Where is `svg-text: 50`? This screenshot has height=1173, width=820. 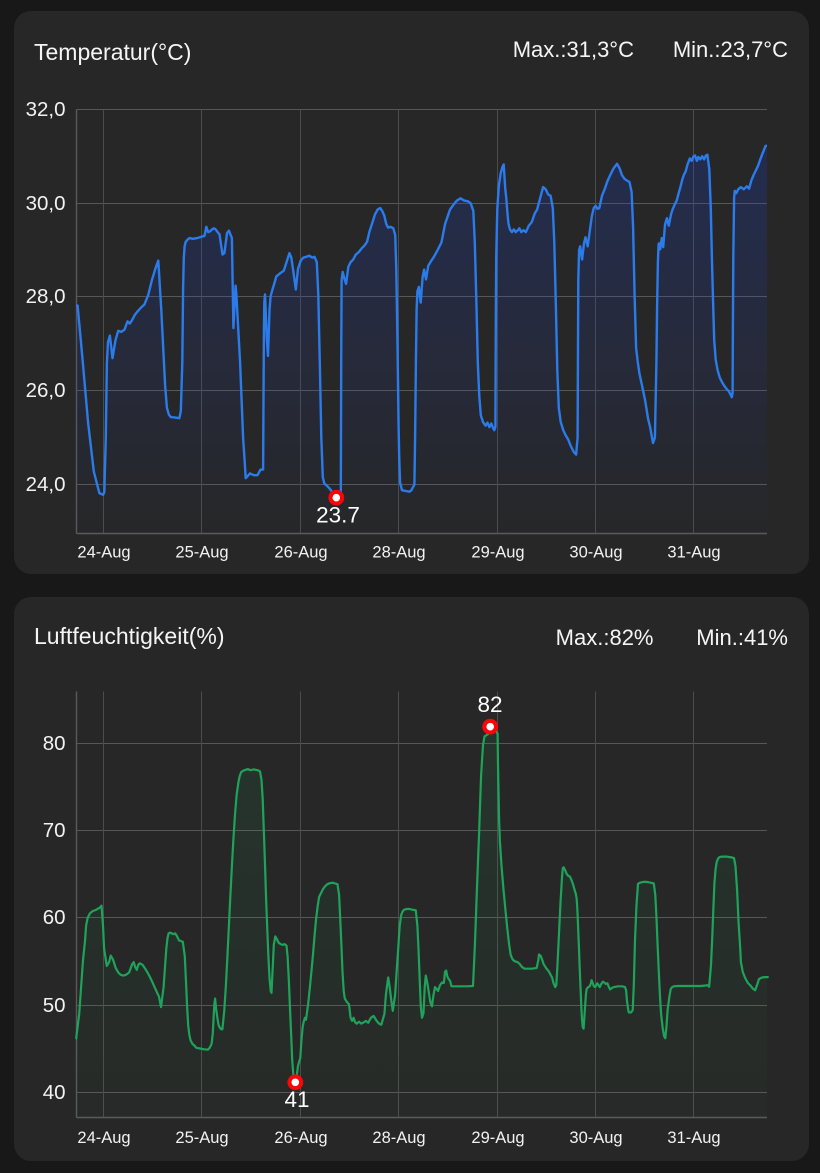 svg-text: 50 is located at coordinates (54, 1005).